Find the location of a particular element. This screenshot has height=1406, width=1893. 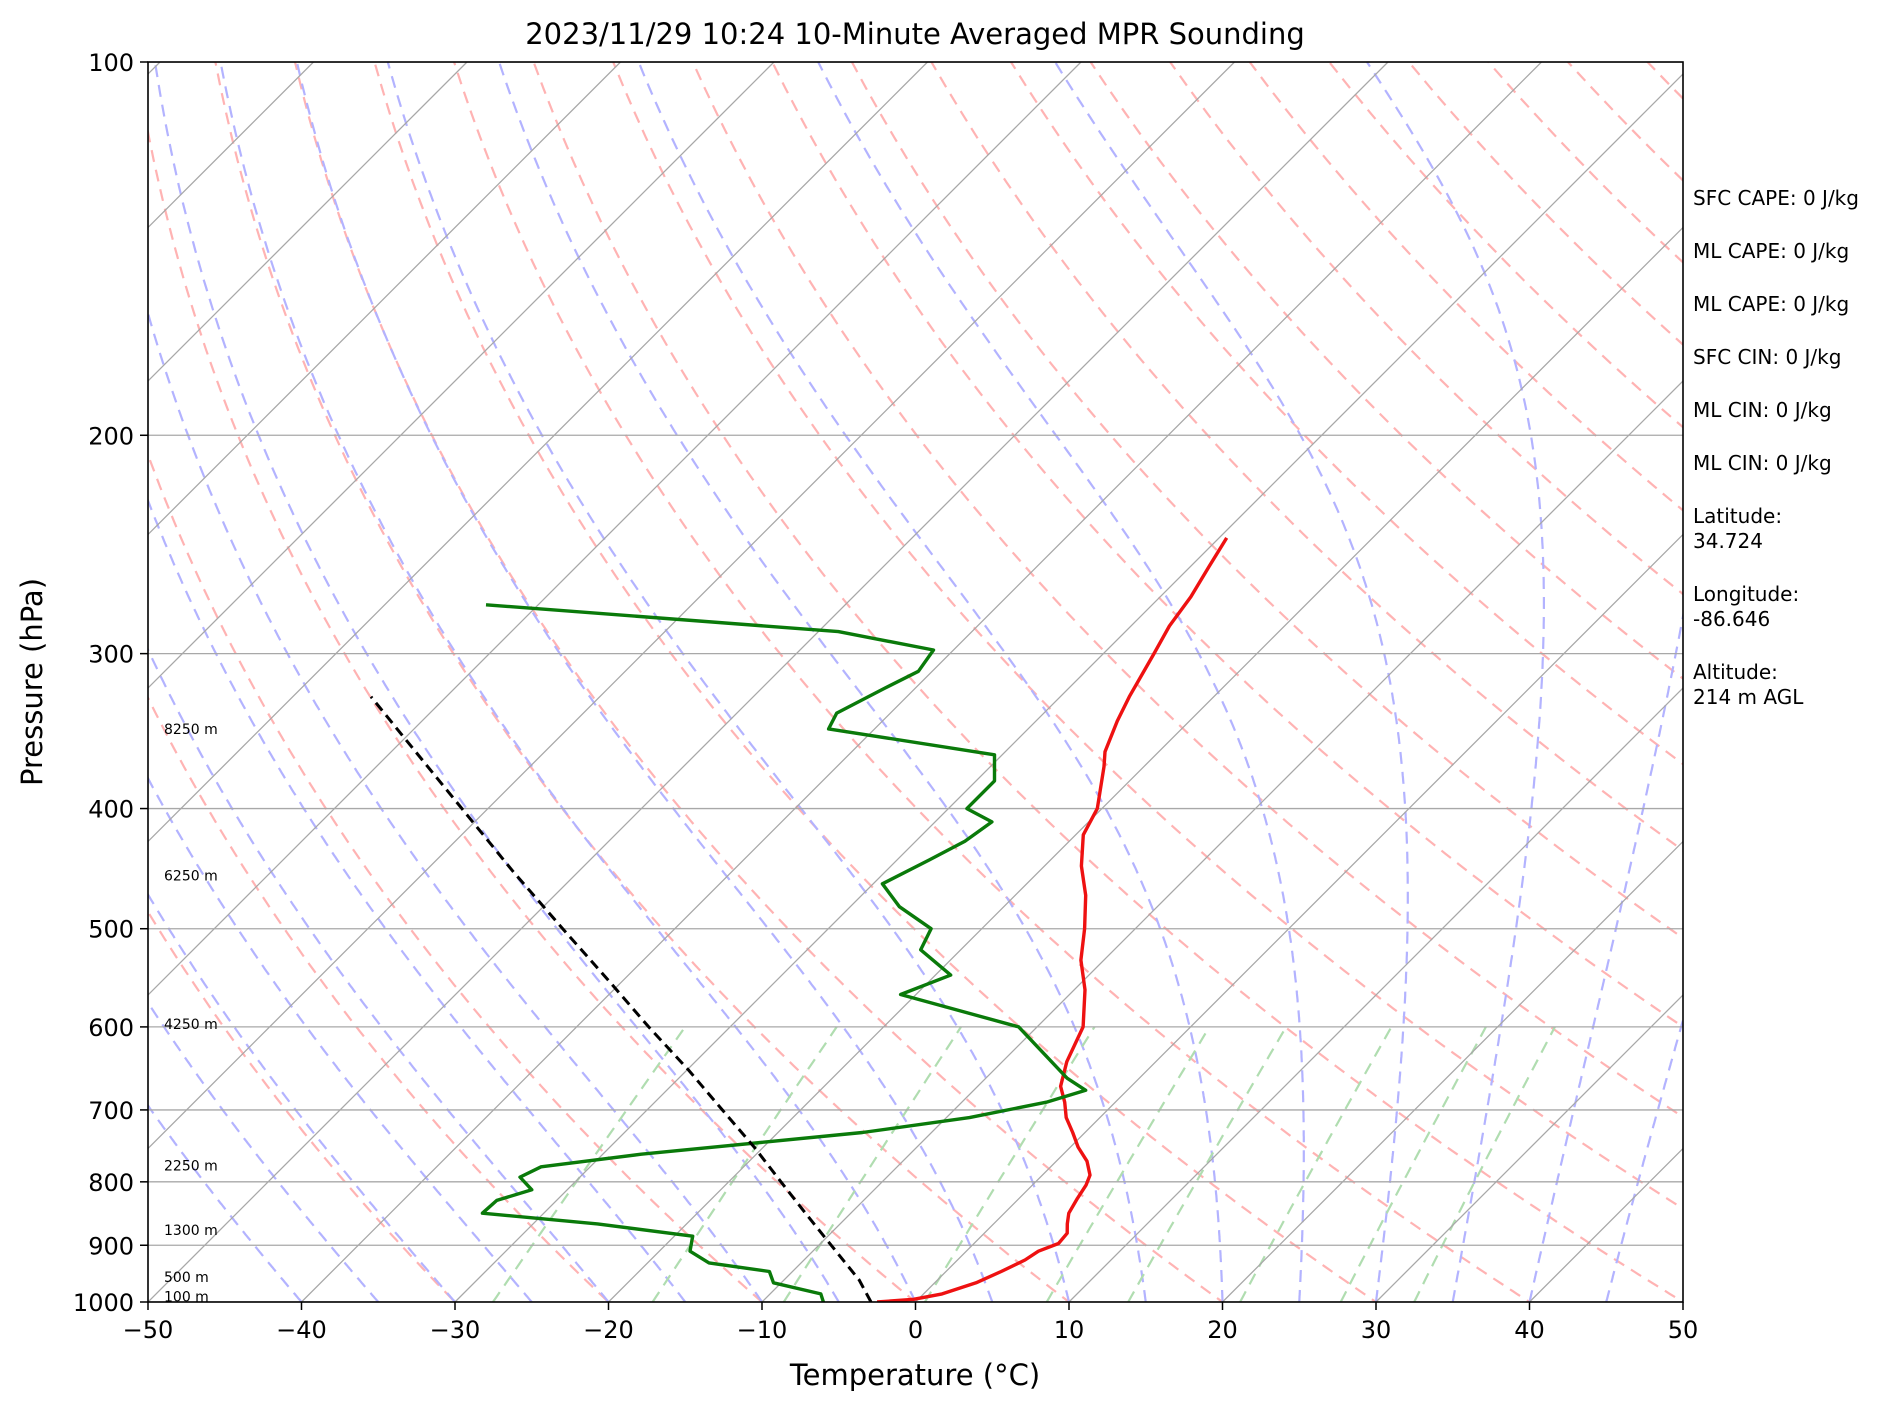

latitude-label: Latitude: is located at coordinates (1738, 516).